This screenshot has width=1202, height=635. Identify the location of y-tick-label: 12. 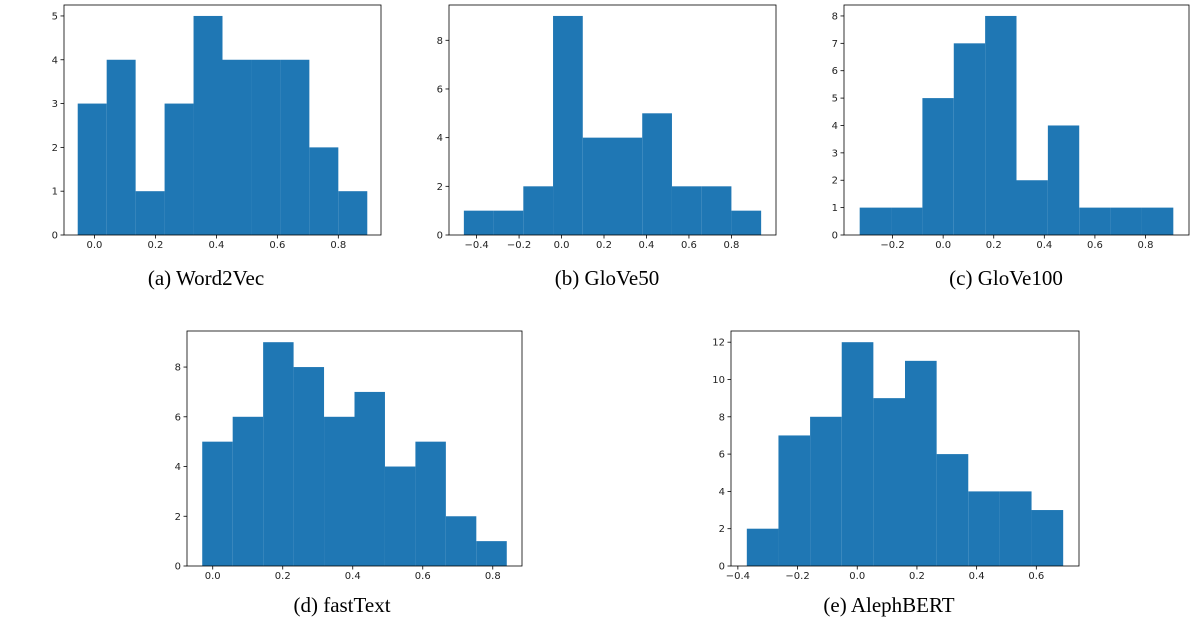
(718, 343).